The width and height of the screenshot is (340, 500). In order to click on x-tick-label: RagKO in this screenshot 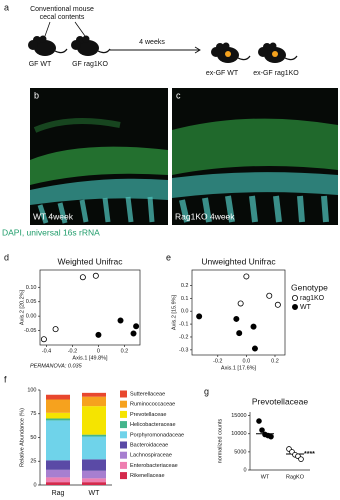, I will do `click(295, 477)`.